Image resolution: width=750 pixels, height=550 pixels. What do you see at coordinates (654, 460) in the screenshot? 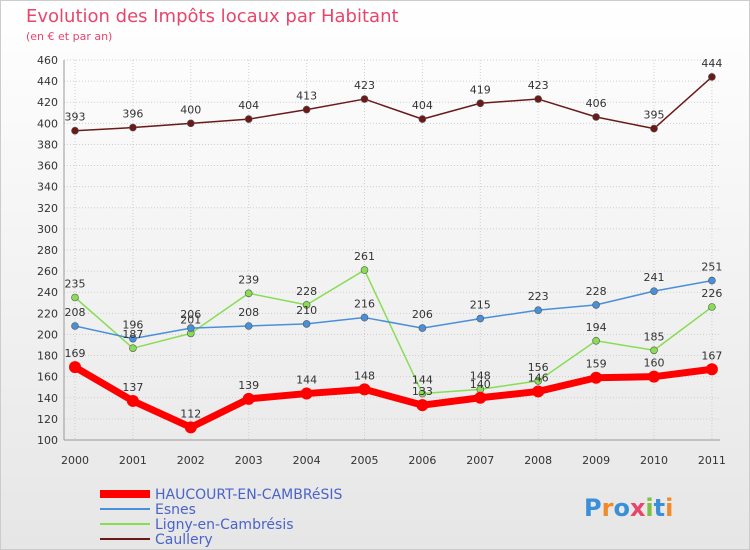
I see `x-tick-label: 2010` at bounding box center [654, 460].